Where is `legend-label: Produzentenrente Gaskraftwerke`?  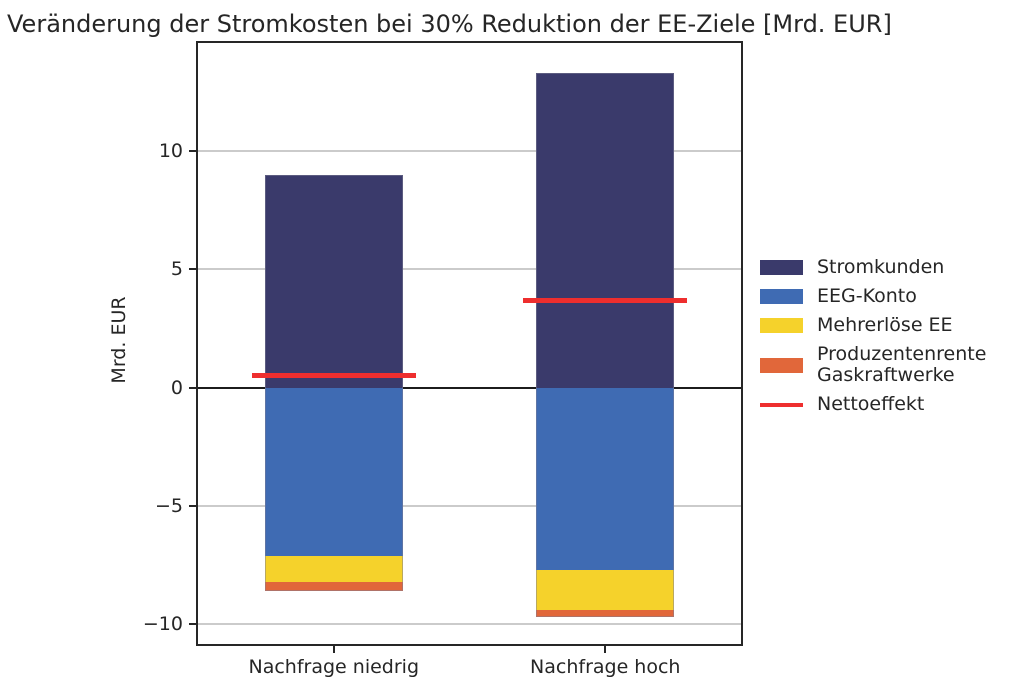
legend-label: Produzentenrente Gaskraftwerke is located at coordinates (902, 364).